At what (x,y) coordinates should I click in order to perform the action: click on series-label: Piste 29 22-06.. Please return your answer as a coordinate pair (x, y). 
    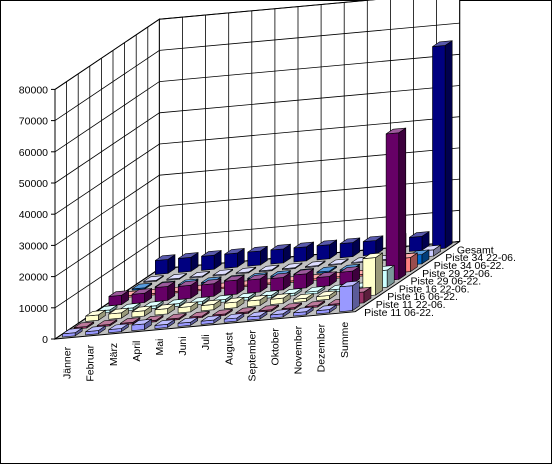
    Looking at the image, I should click on (457, 274).